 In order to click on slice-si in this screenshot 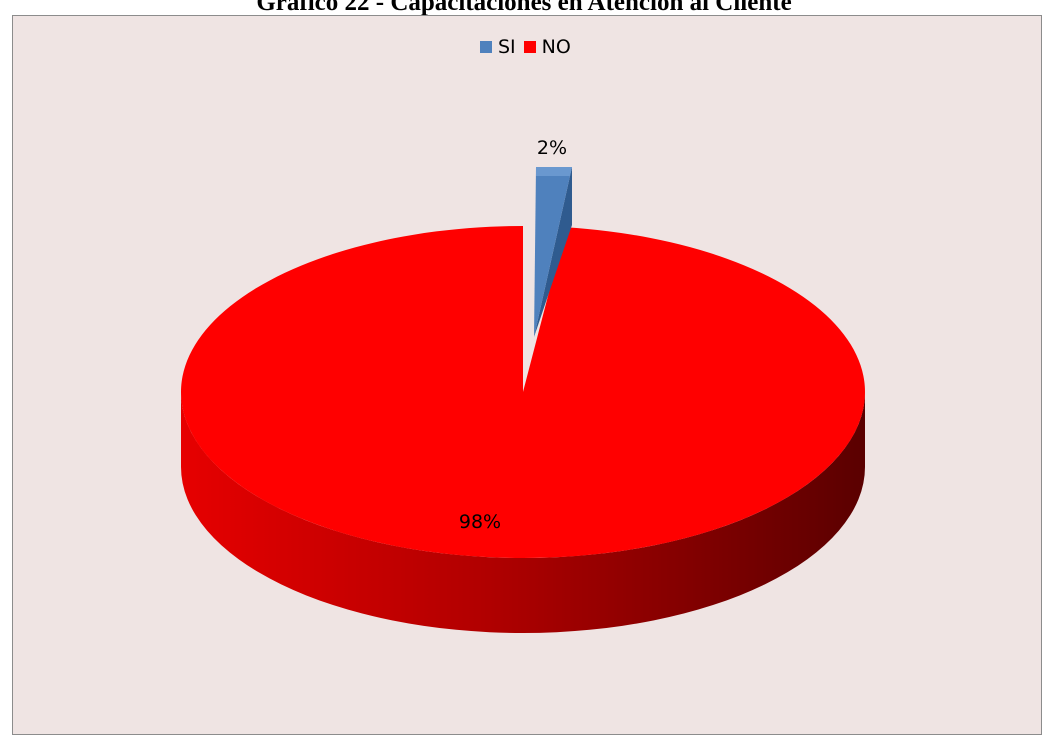, I will do `click(553, 252)`.